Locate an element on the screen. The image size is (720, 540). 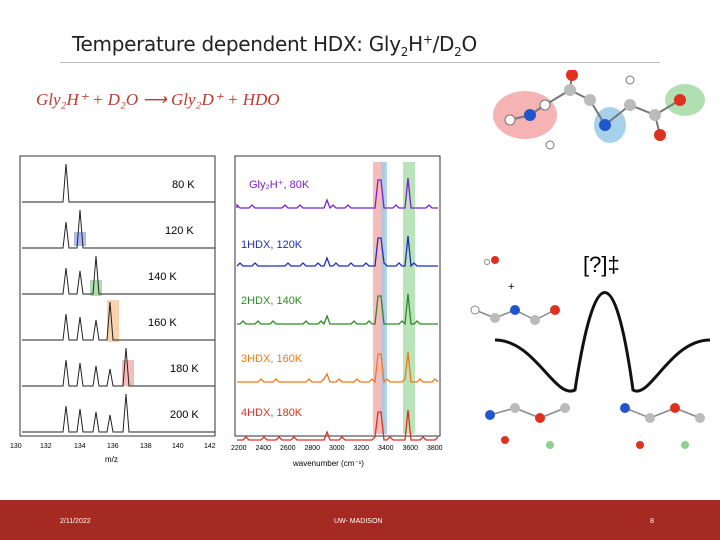
title-text: H is located at coordinates (415, 44).